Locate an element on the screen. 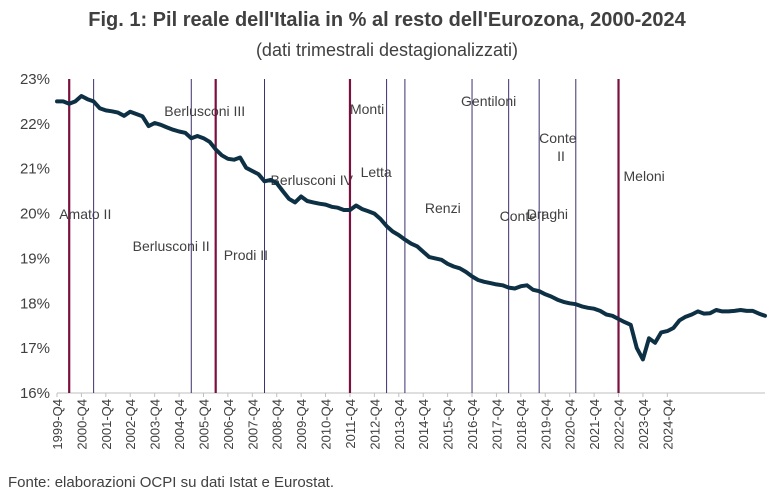  x-tick-label: 2001-Q4 is located at coordinates (106, 424).